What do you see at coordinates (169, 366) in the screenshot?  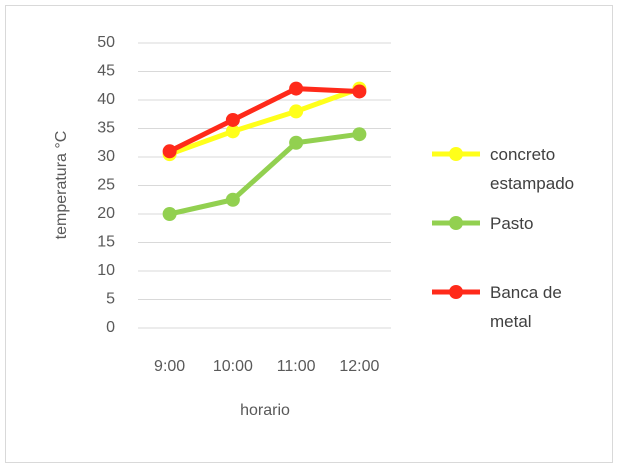 I see `x-tick-label: 9:00` at bounding box center [169, 366].